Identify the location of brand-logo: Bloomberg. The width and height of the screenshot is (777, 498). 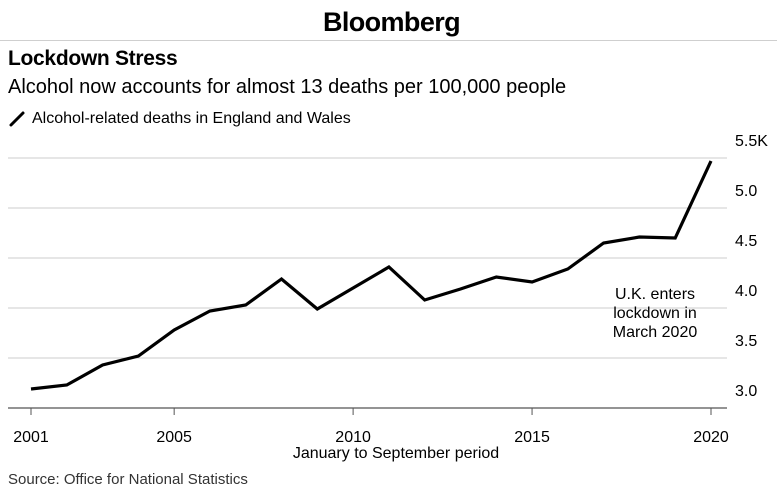
(391, 21).